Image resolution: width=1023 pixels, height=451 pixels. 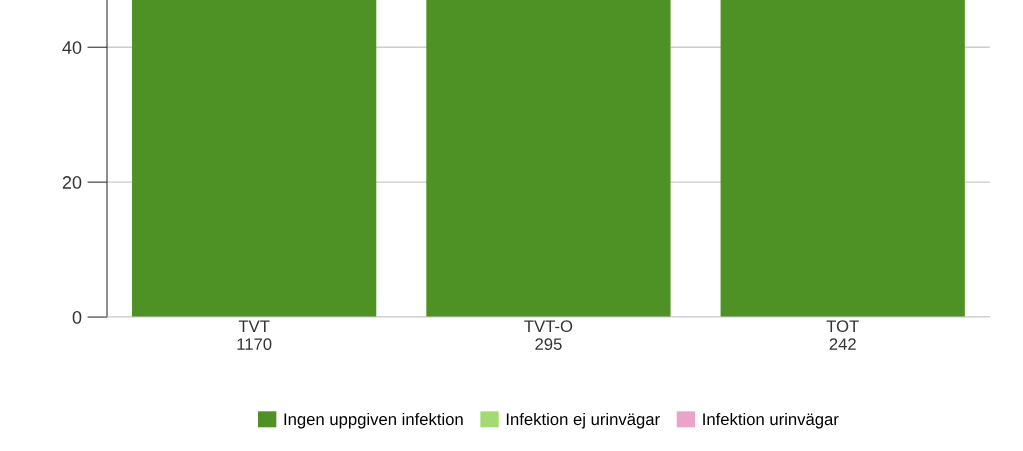 I want to click on legend-label: Infektion urinvägar, so click(x=771, y=420).